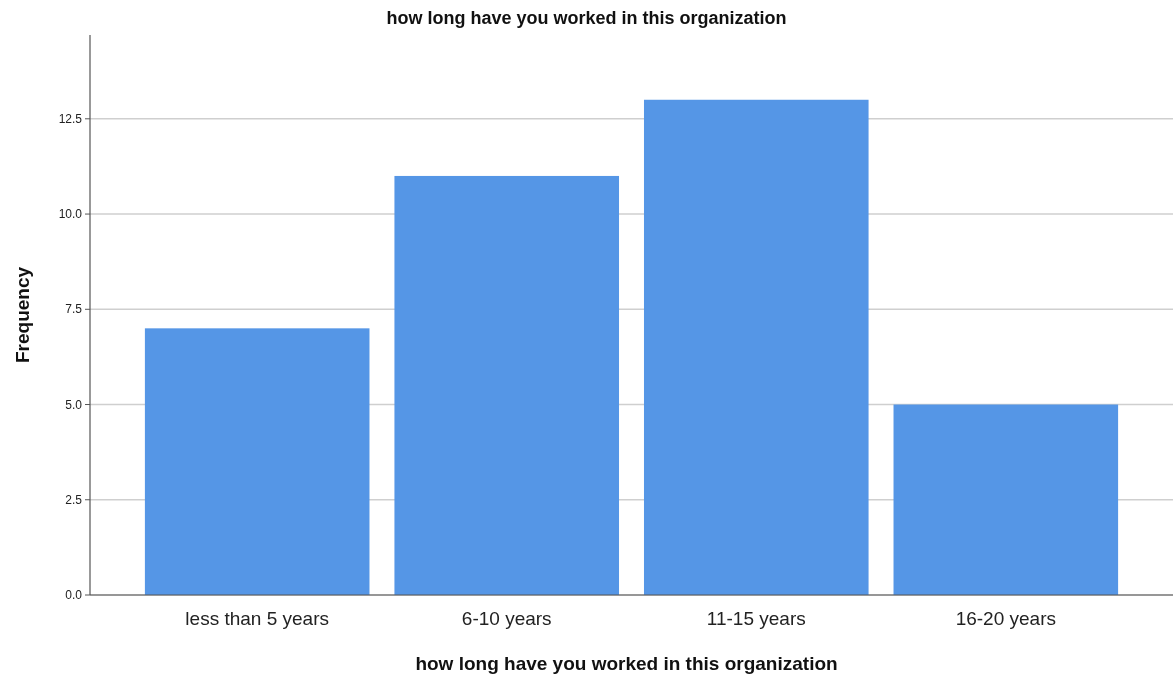  What do you see at coordinates (74, 595) in the screenshot?
I see `y-tick-label: 0.0` at bounding box center [74, 595].